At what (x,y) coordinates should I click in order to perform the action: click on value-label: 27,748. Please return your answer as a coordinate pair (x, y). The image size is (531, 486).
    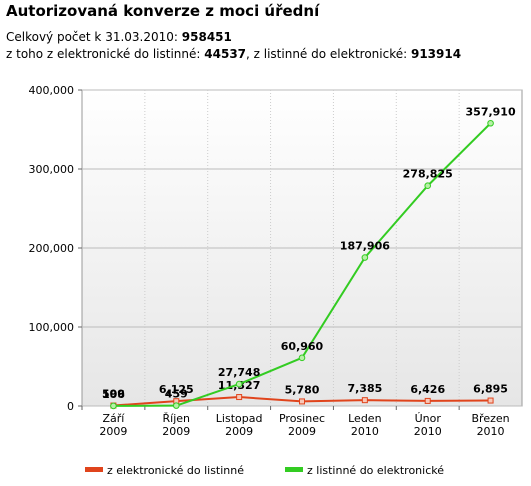
    Looking at the image, I should click on (239, 372).